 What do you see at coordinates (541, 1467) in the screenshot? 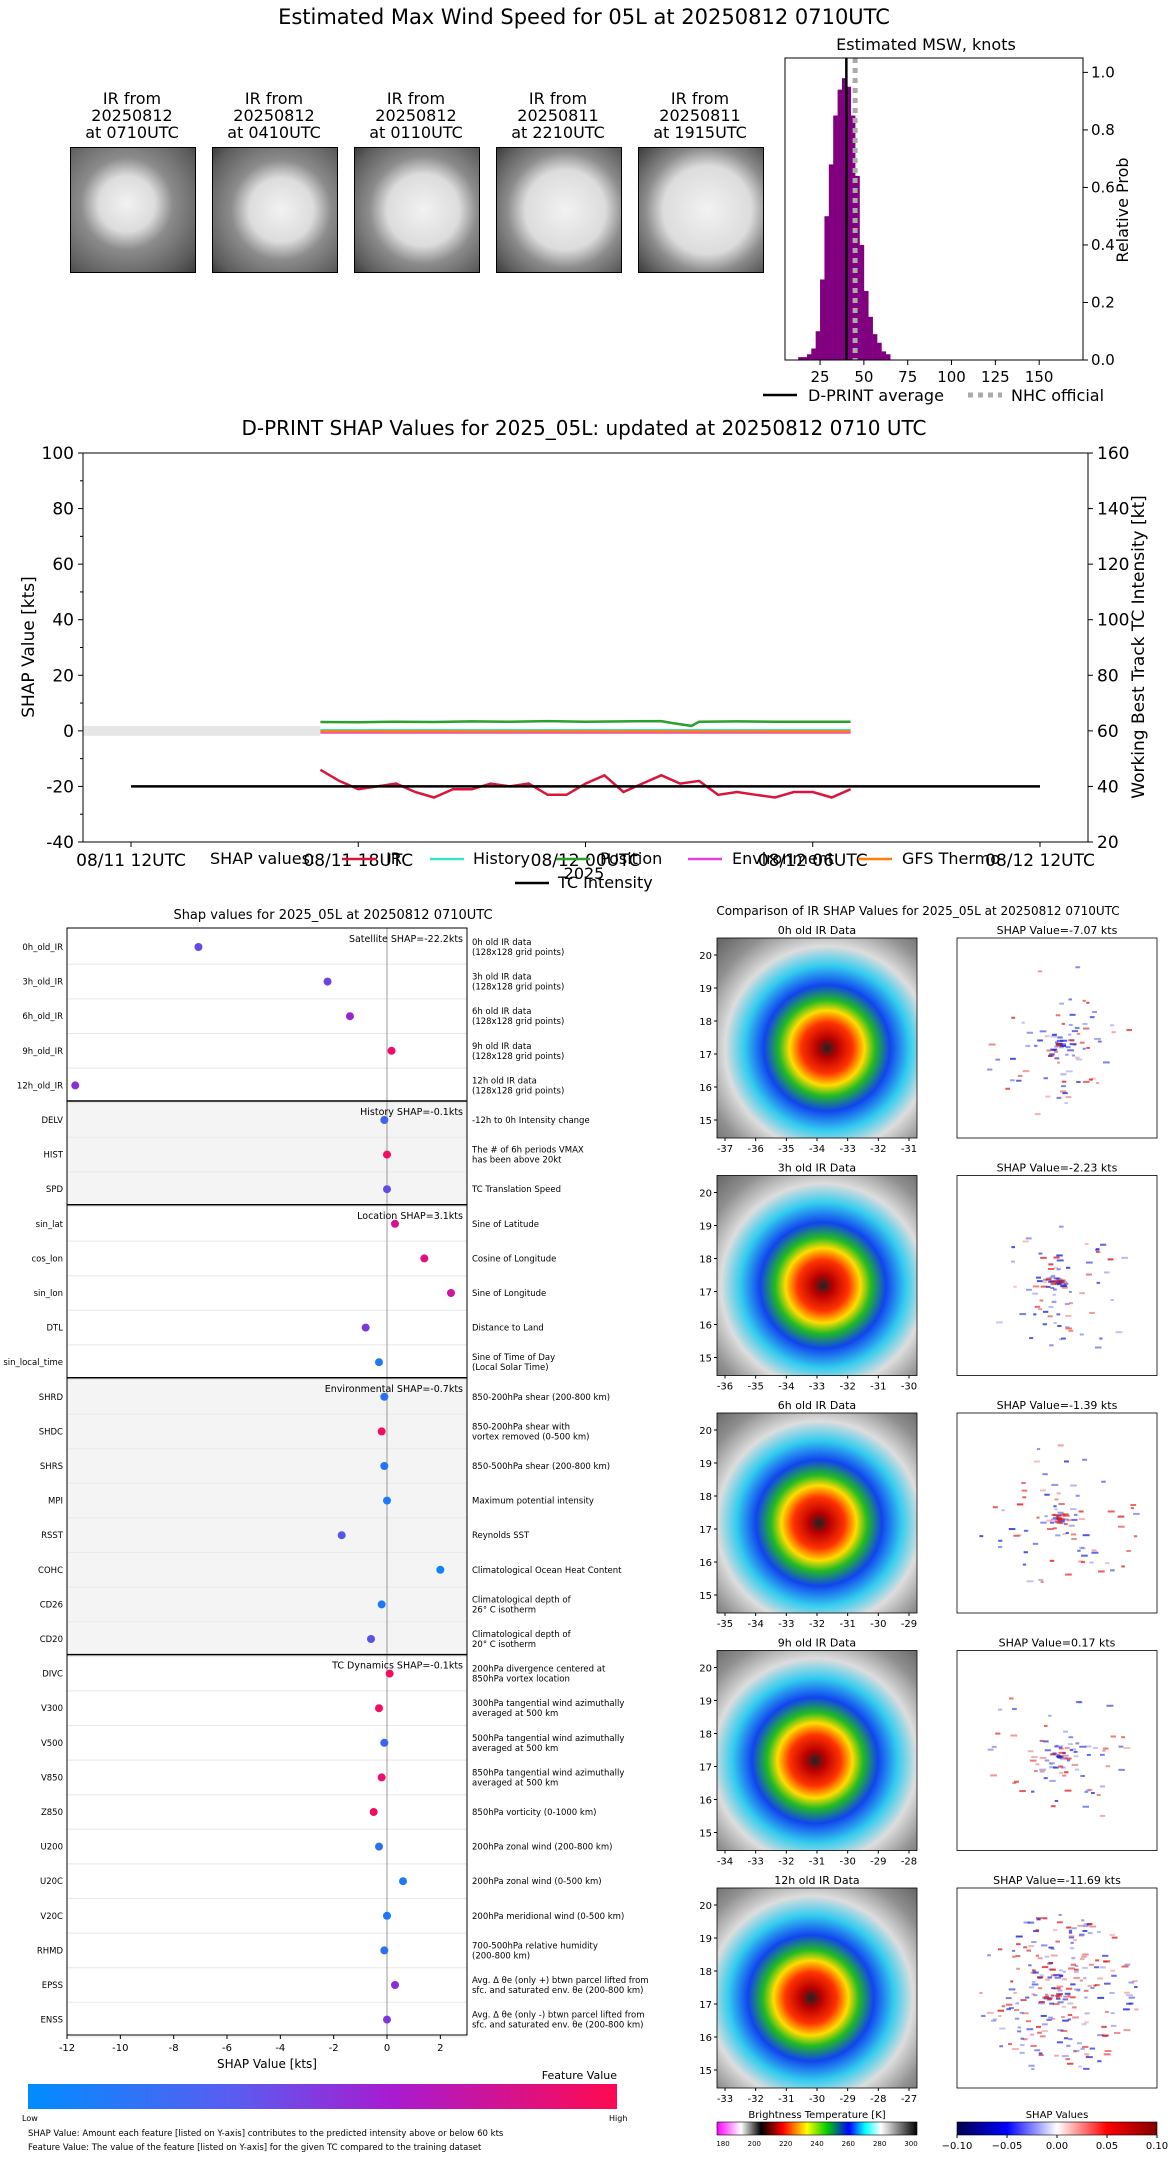
I see `feature-description: 850-500hPa shear (200-800 km)` at bounding box center [541, 1467].